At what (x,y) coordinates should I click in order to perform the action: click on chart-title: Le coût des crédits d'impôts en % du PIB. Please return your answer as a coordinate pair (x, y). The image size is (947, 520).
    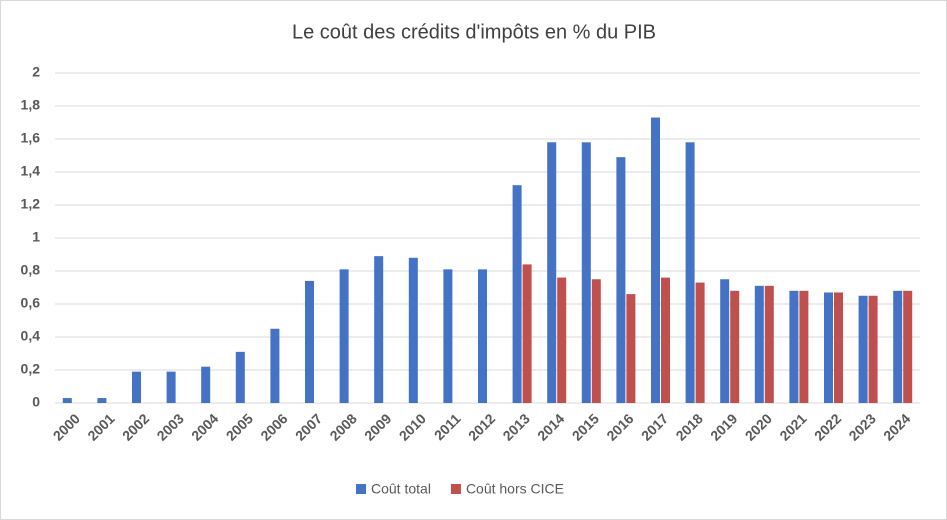
    Looking at the image, I should click on (474, 32).